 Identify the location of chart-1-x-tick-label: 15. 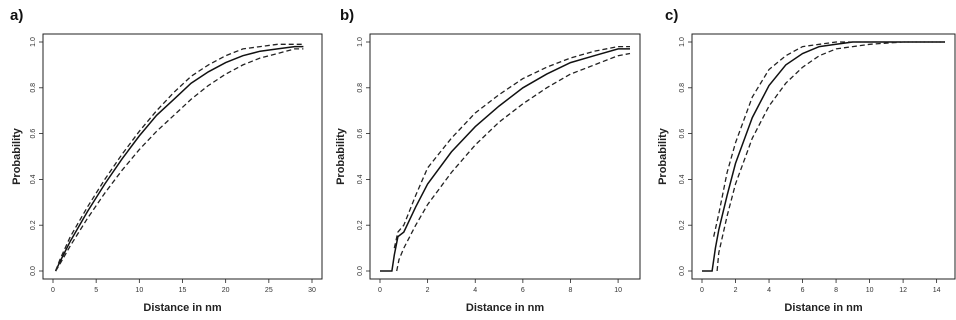
(183, 290).